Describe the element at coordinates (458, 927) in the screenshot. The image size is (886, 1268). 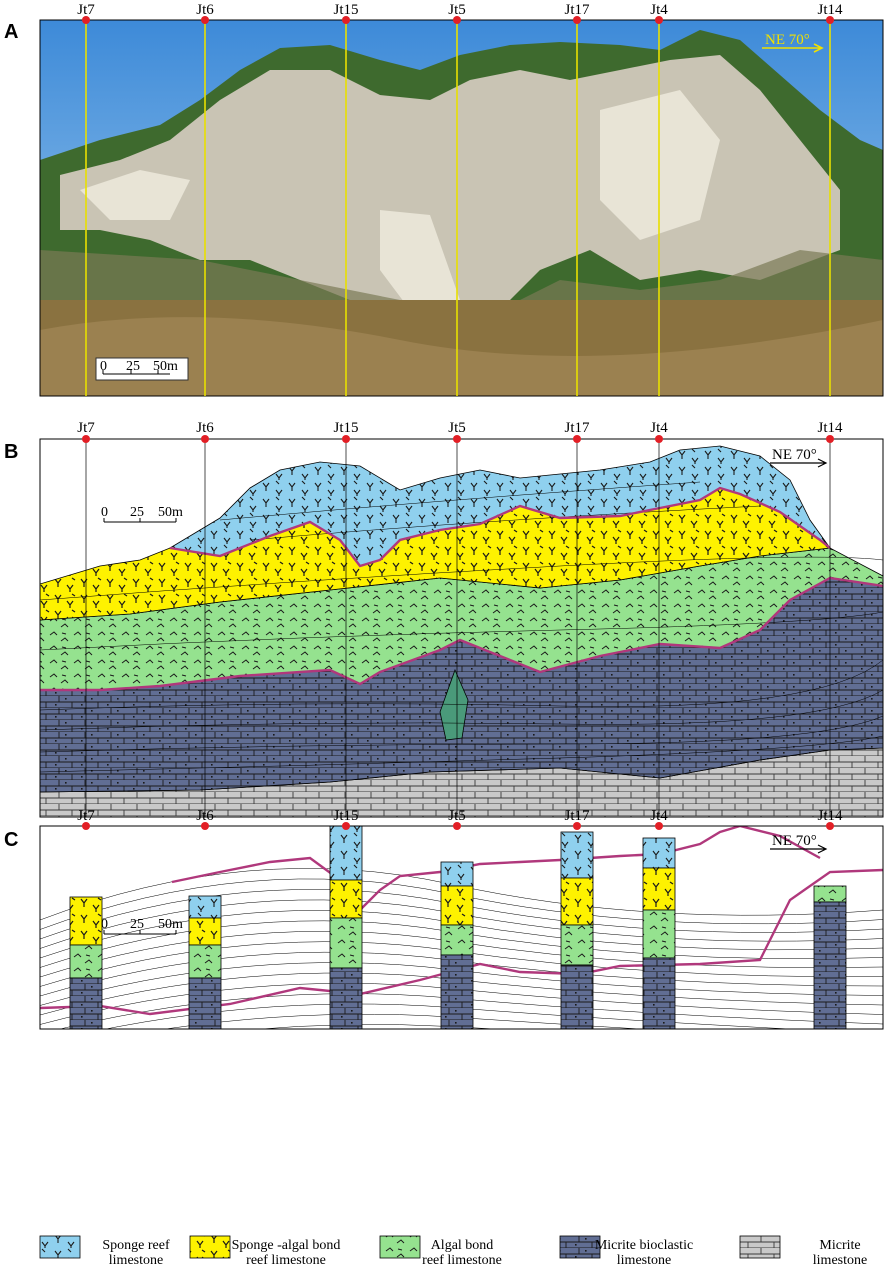
I see `well-columns` at that location.